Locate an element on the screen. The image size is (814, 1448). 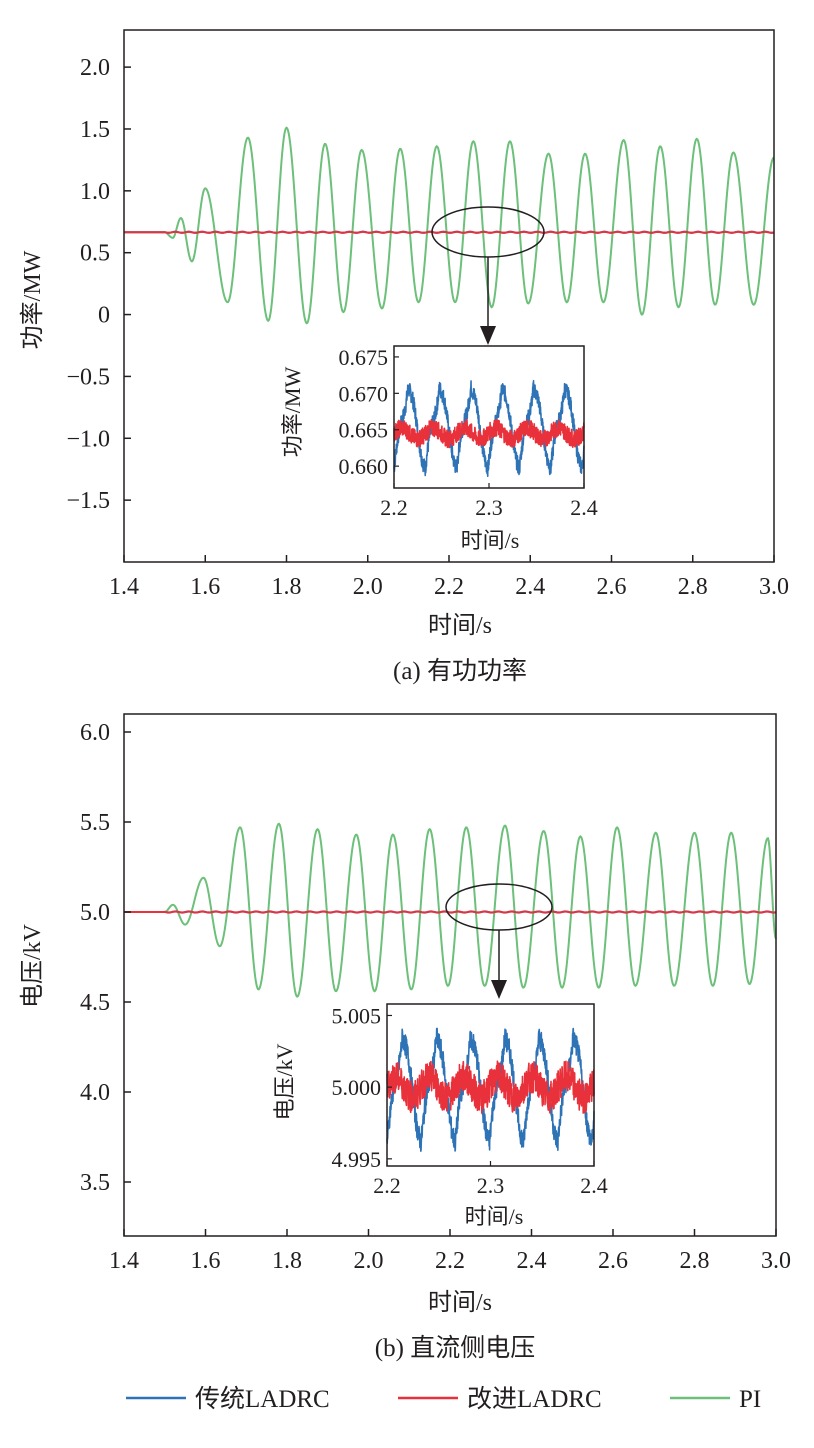
ladrc-series-b is located at coordinates (450, 912).